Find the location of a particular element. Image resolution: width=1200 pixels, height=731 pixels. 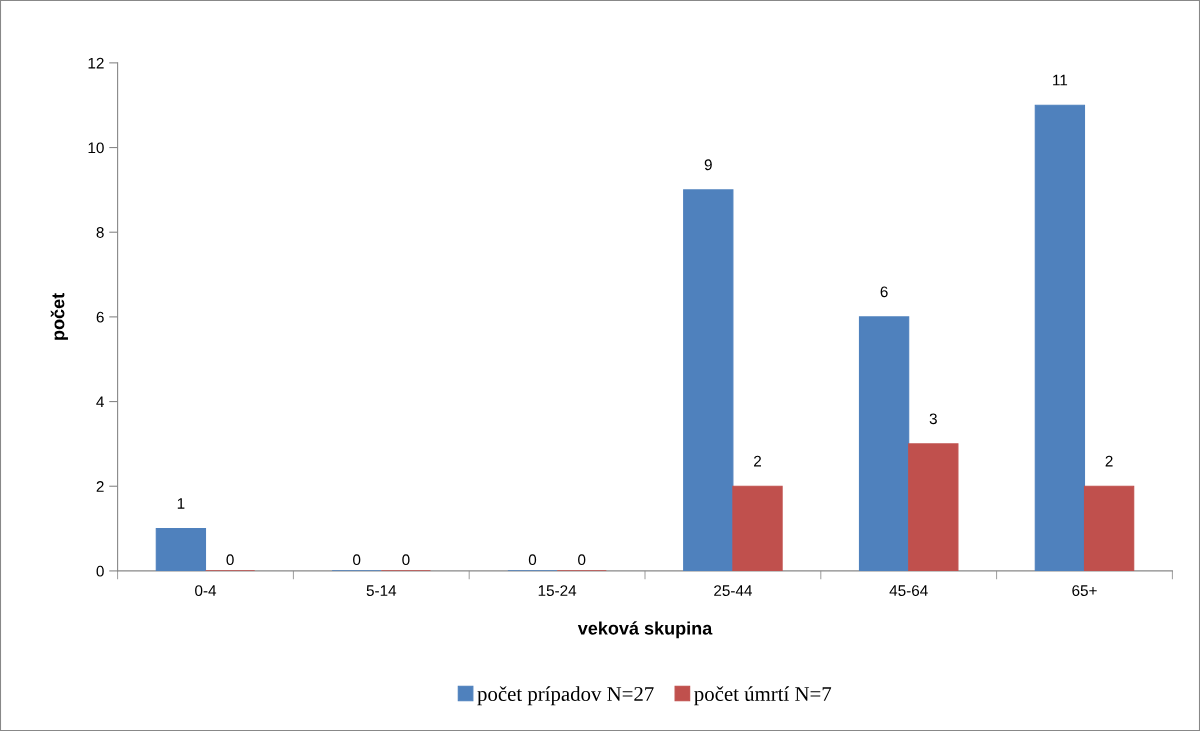

legend-label: počet prípadov N=27 is located at coordinates (565, 696).